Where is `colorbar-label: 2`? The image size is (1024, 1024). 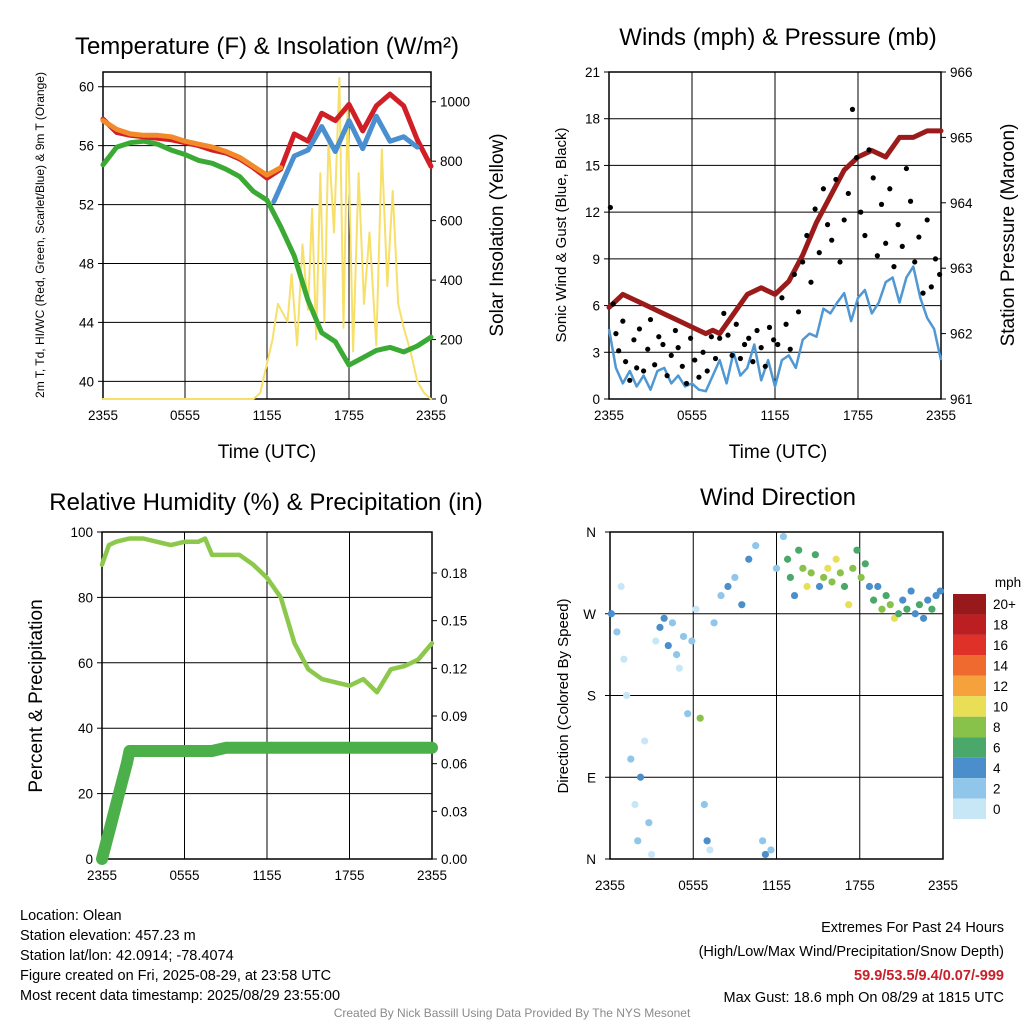
colorbar-label: 2 is located at coordinates (997, 788).